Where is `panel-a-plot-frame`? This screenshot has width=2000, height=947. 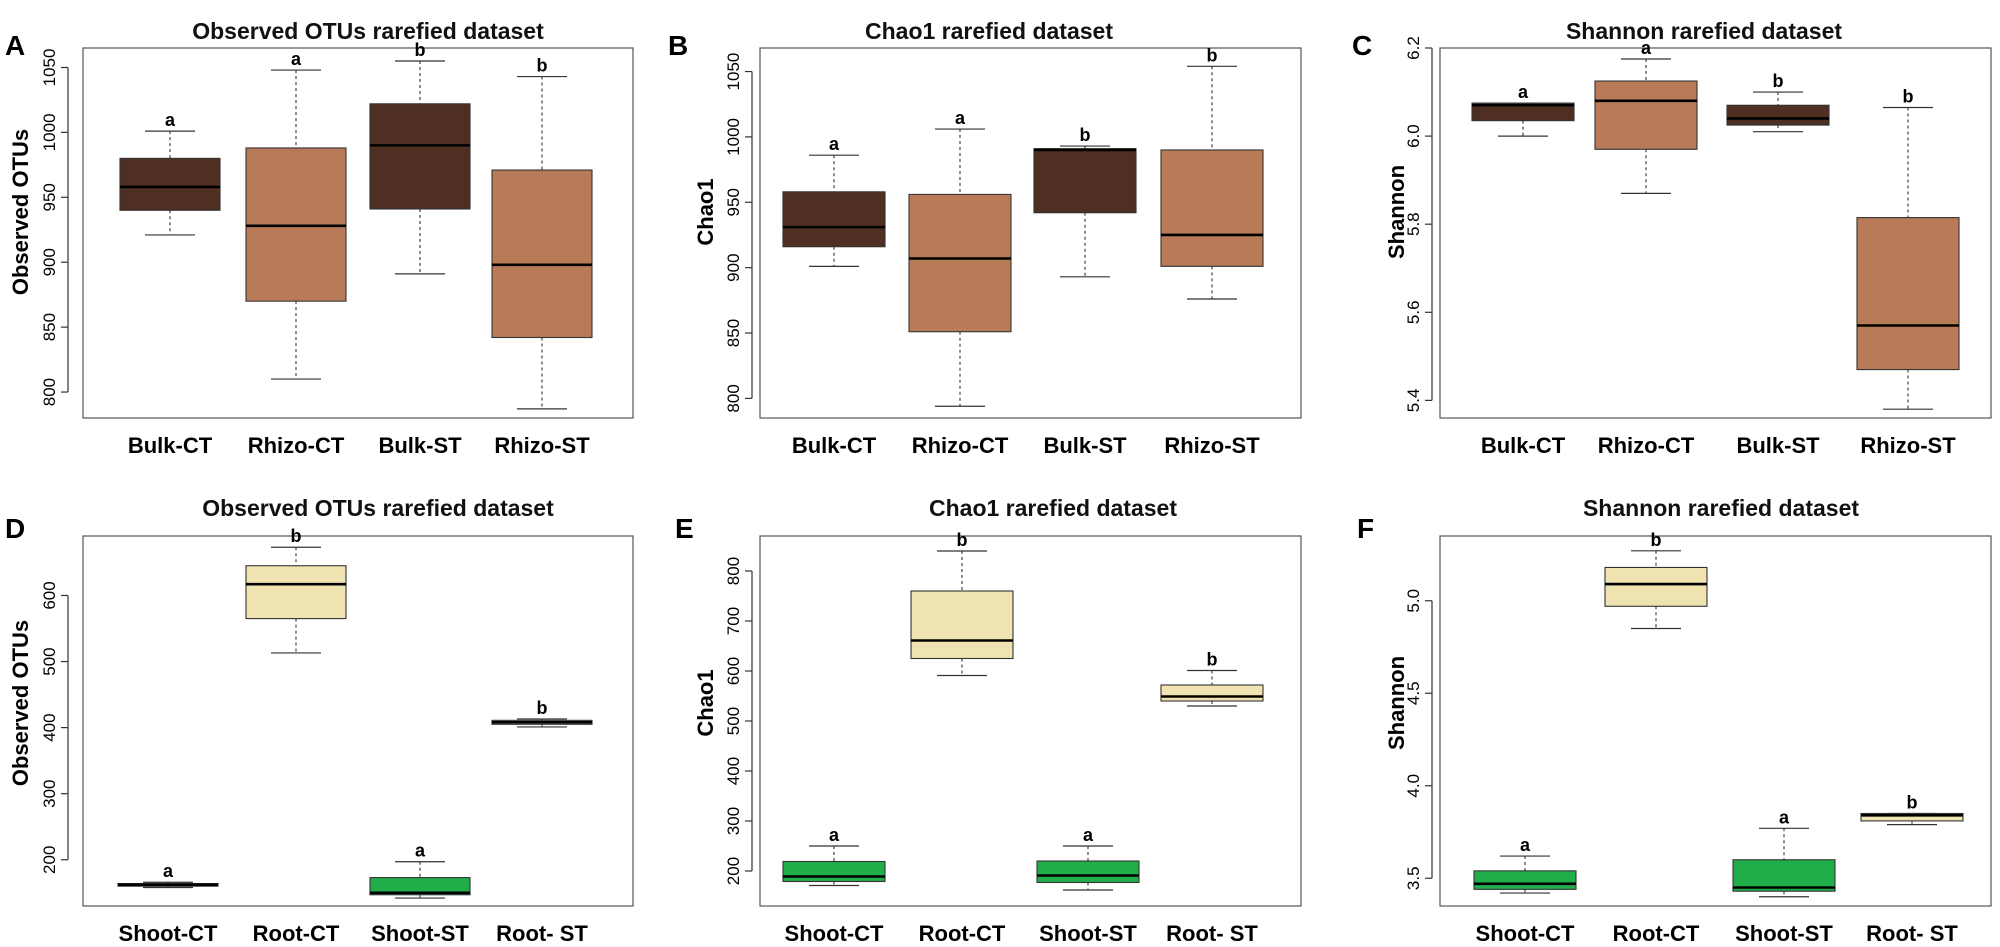
panel-a-plot-frame is located at coordinates (358, 233).